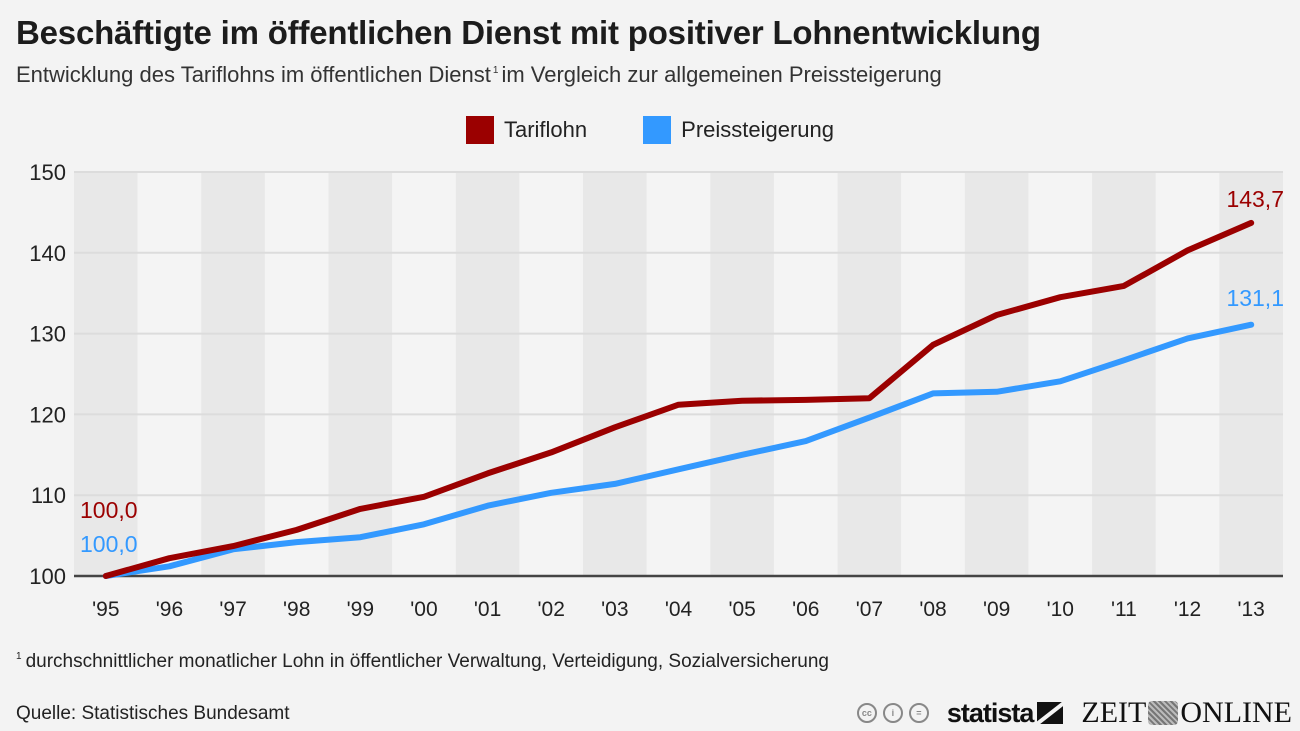 Image resolution: width=1300 pixels, height=731 pixels. What do you see at coordinates (1187, 609) in the screenshot?
I see `x-tick-label: '12` at bounding box center [1187, 609].